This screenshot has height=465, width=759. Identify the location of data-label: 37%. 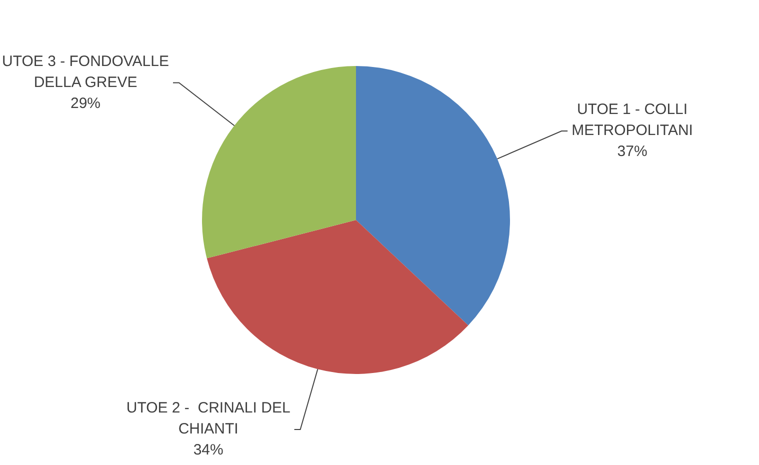
(632, 151).